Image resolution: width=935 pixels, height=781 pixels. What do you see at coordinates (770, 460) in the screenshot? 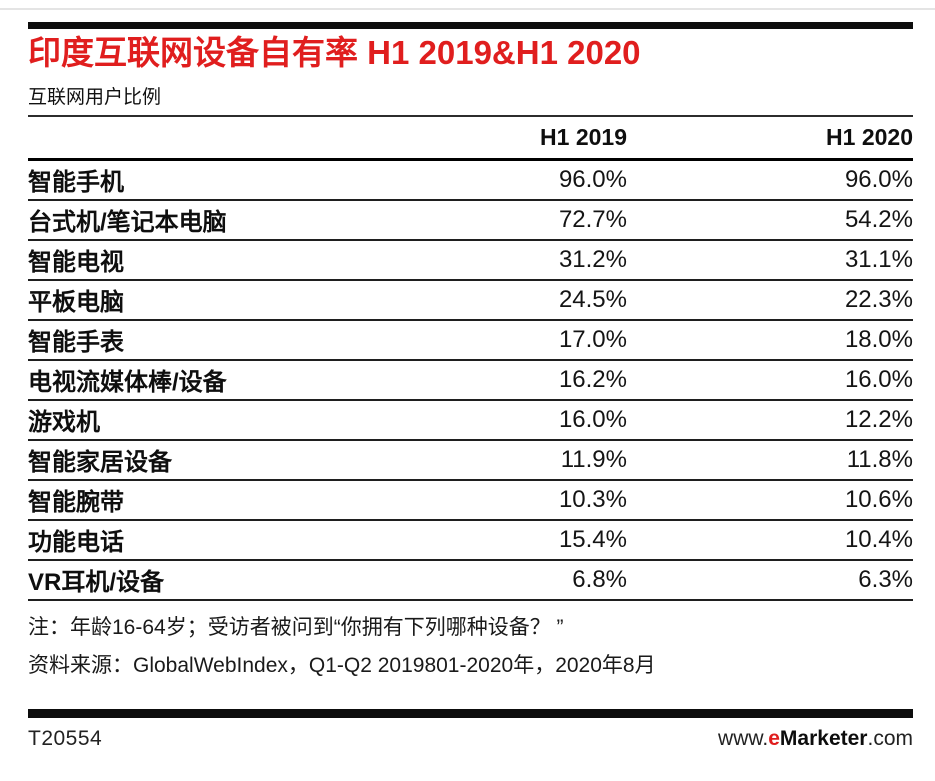
I see `value-h1-2020-cell: 11.8%` at bounding box center [770, 460].